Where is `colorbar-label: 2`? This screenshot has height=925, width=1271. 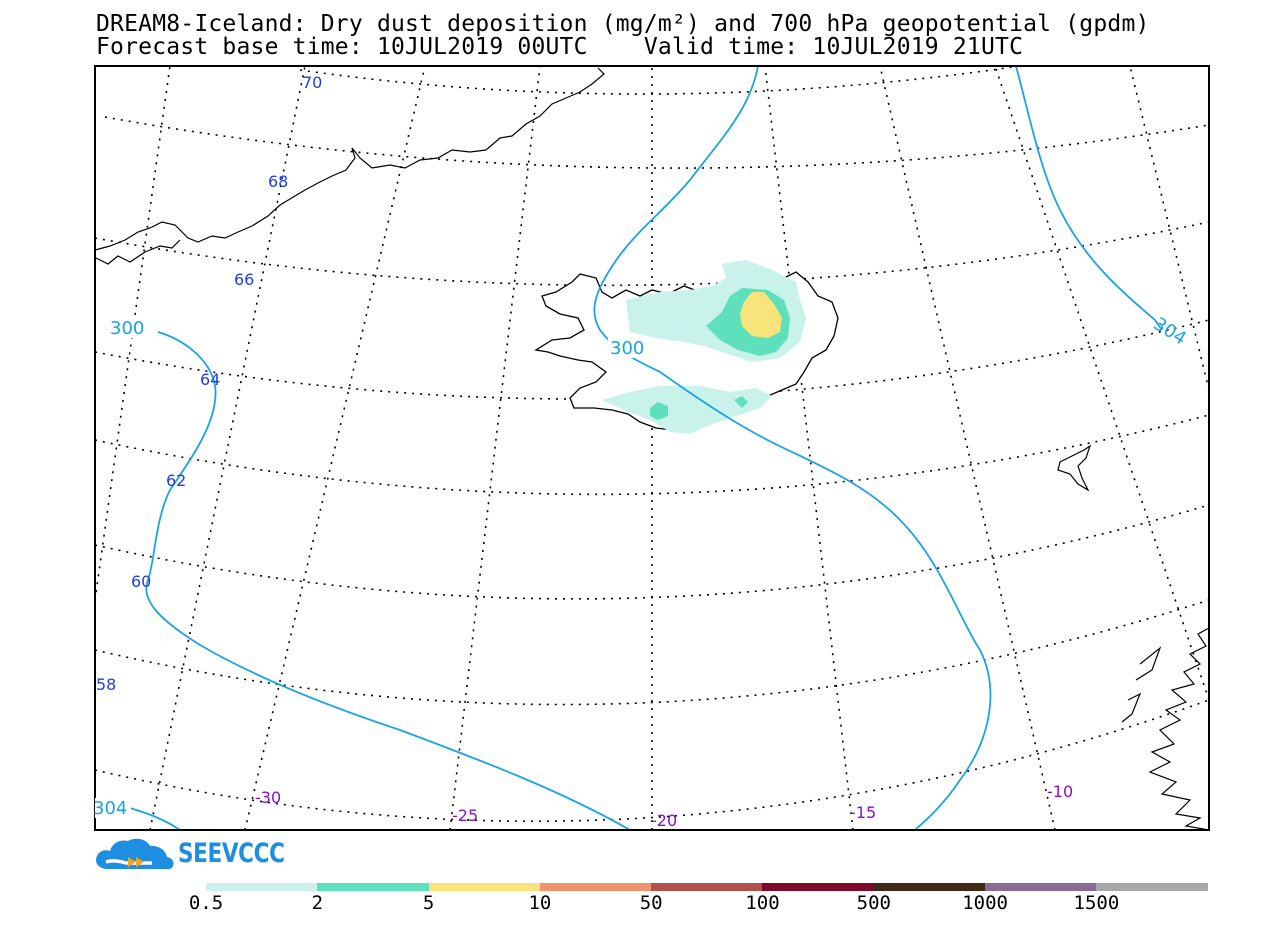
colorbar-label: 2 is located at coordinates (317, 903).